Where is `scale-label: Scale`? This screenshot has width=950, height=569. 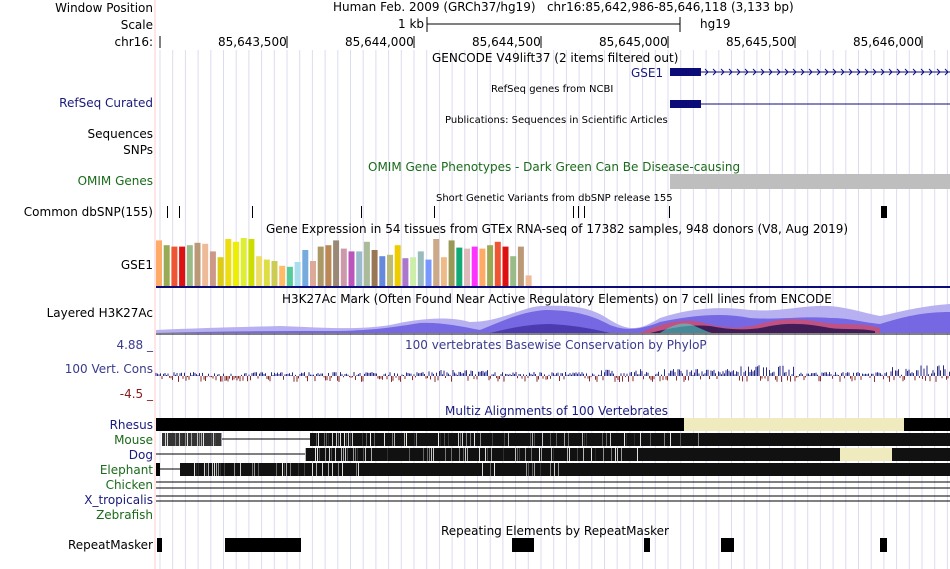 scale-label: Scale is located at coordinates (136, 25).